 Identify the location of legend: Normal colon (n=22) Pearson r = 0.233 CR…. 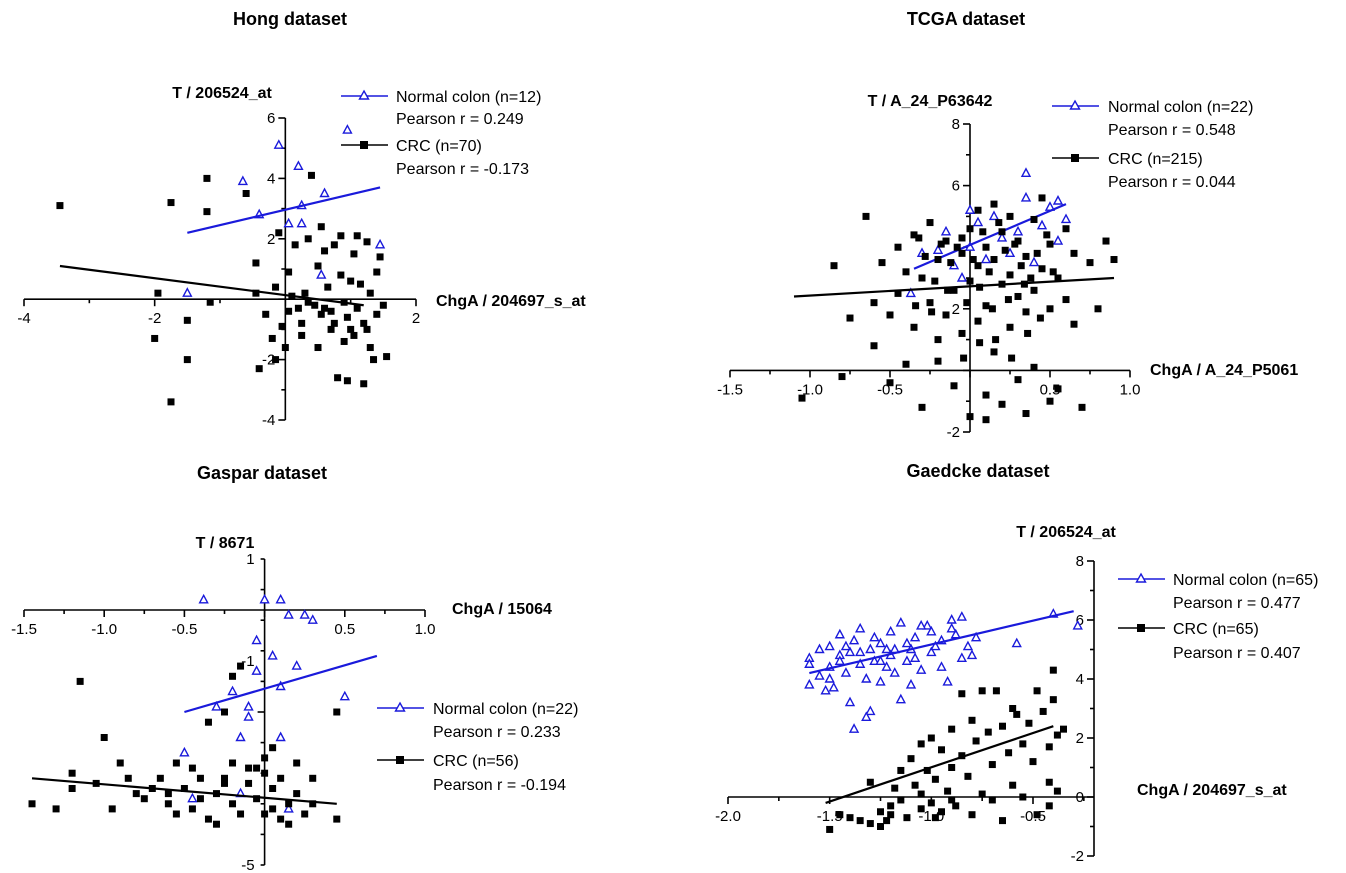
(477, 747).